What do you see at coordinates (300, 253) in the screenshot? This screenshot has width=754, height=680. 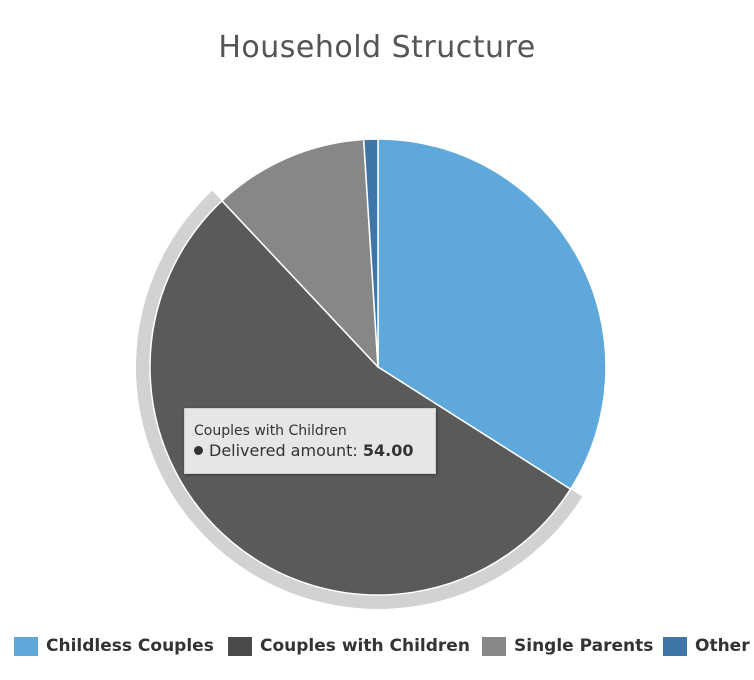 I see `pie-slice-single-parents` at bounding box center [300, 253].